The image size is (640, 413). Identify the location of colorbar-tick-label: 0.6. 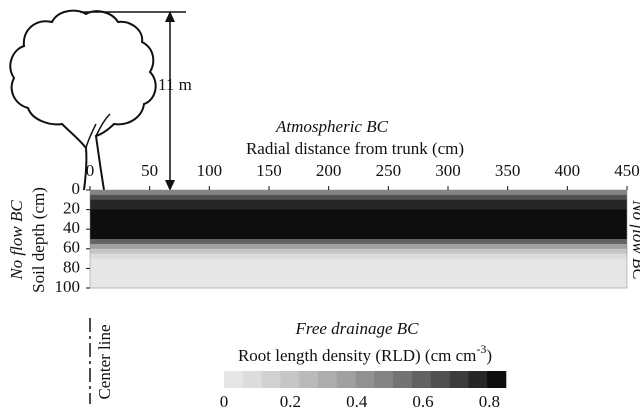
(422, 401).